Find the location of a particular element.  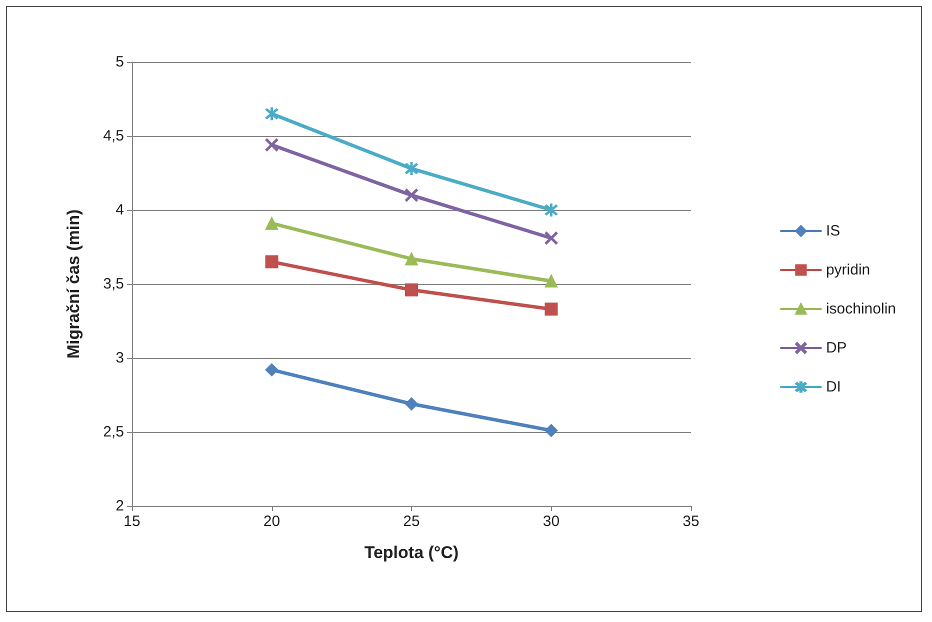

legend-label: pyridin is located at coordinates (848, 270).